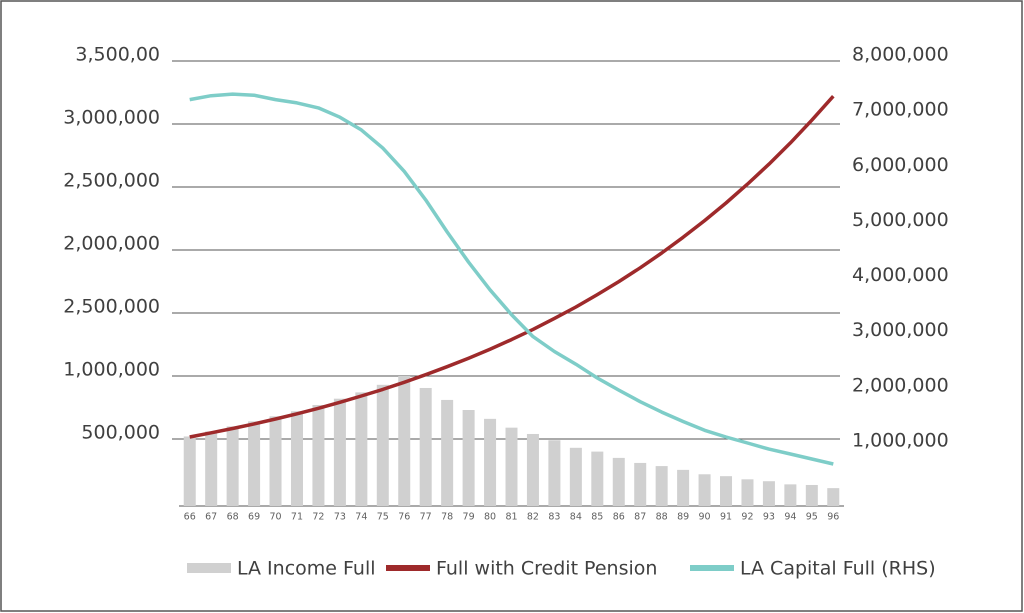 This screenshot has width=1024, height=613. I want to click on x-tick-label: 67, so click(211, 517).